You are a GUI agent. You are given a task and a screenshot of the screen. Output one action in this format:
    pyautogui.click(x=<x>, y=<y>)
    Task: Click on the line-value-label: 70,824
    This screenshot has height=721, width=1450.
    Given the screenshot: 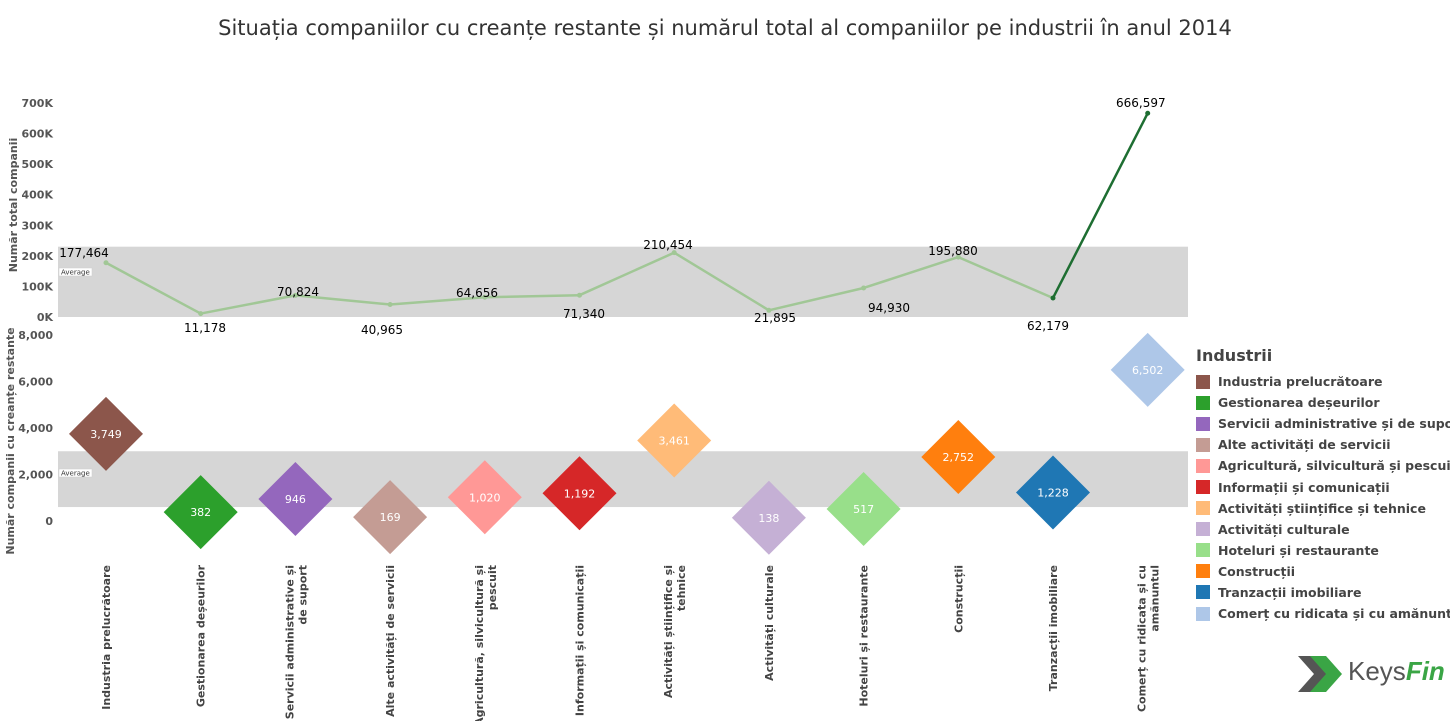 What is the action you would take?
    pyautogui.click(x=298, y=292)
    